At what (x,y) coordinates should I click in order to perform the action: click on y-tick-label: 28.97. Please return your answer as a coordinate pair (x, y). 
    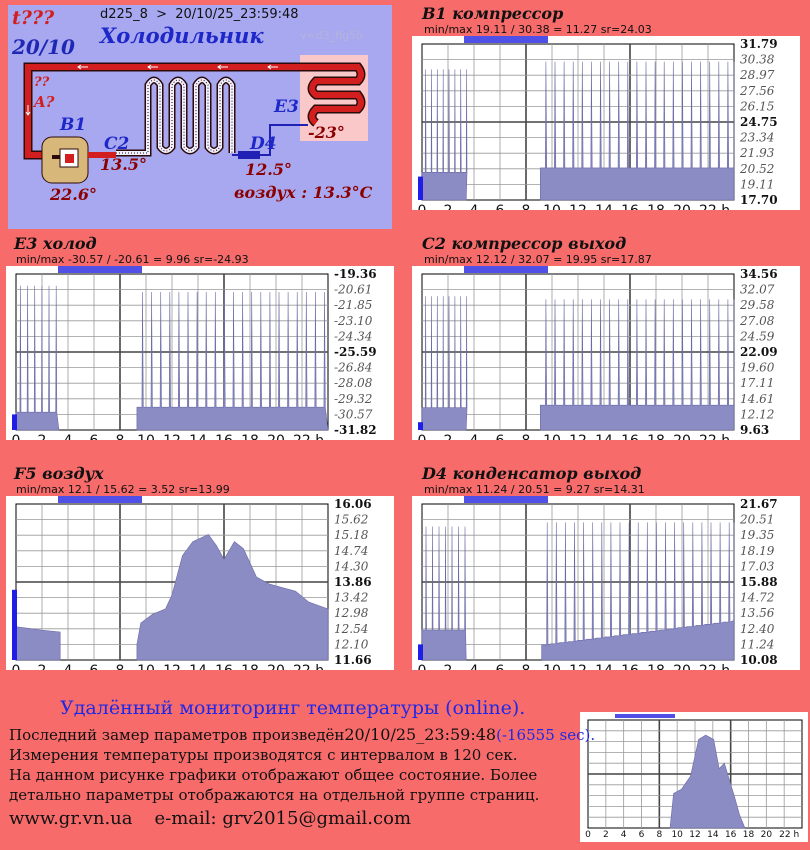
    Looking at the image, I should click on (757, 75).